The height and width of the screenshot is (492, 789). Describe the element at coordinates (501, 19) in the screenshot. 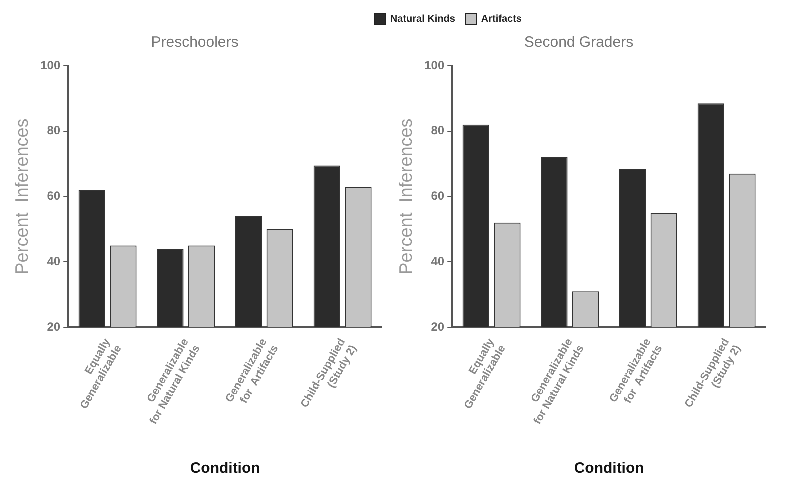

I see `legend-label: Artifacts` at that location.